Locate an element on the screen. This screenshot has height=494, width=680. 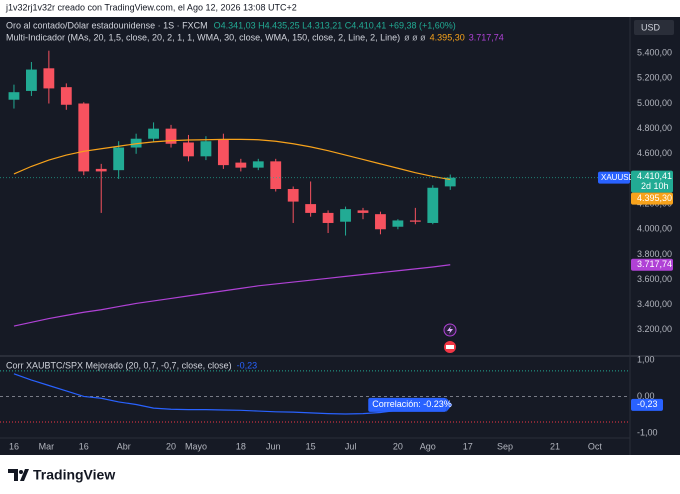
symbol-tag is located at coordinates (614, 177).